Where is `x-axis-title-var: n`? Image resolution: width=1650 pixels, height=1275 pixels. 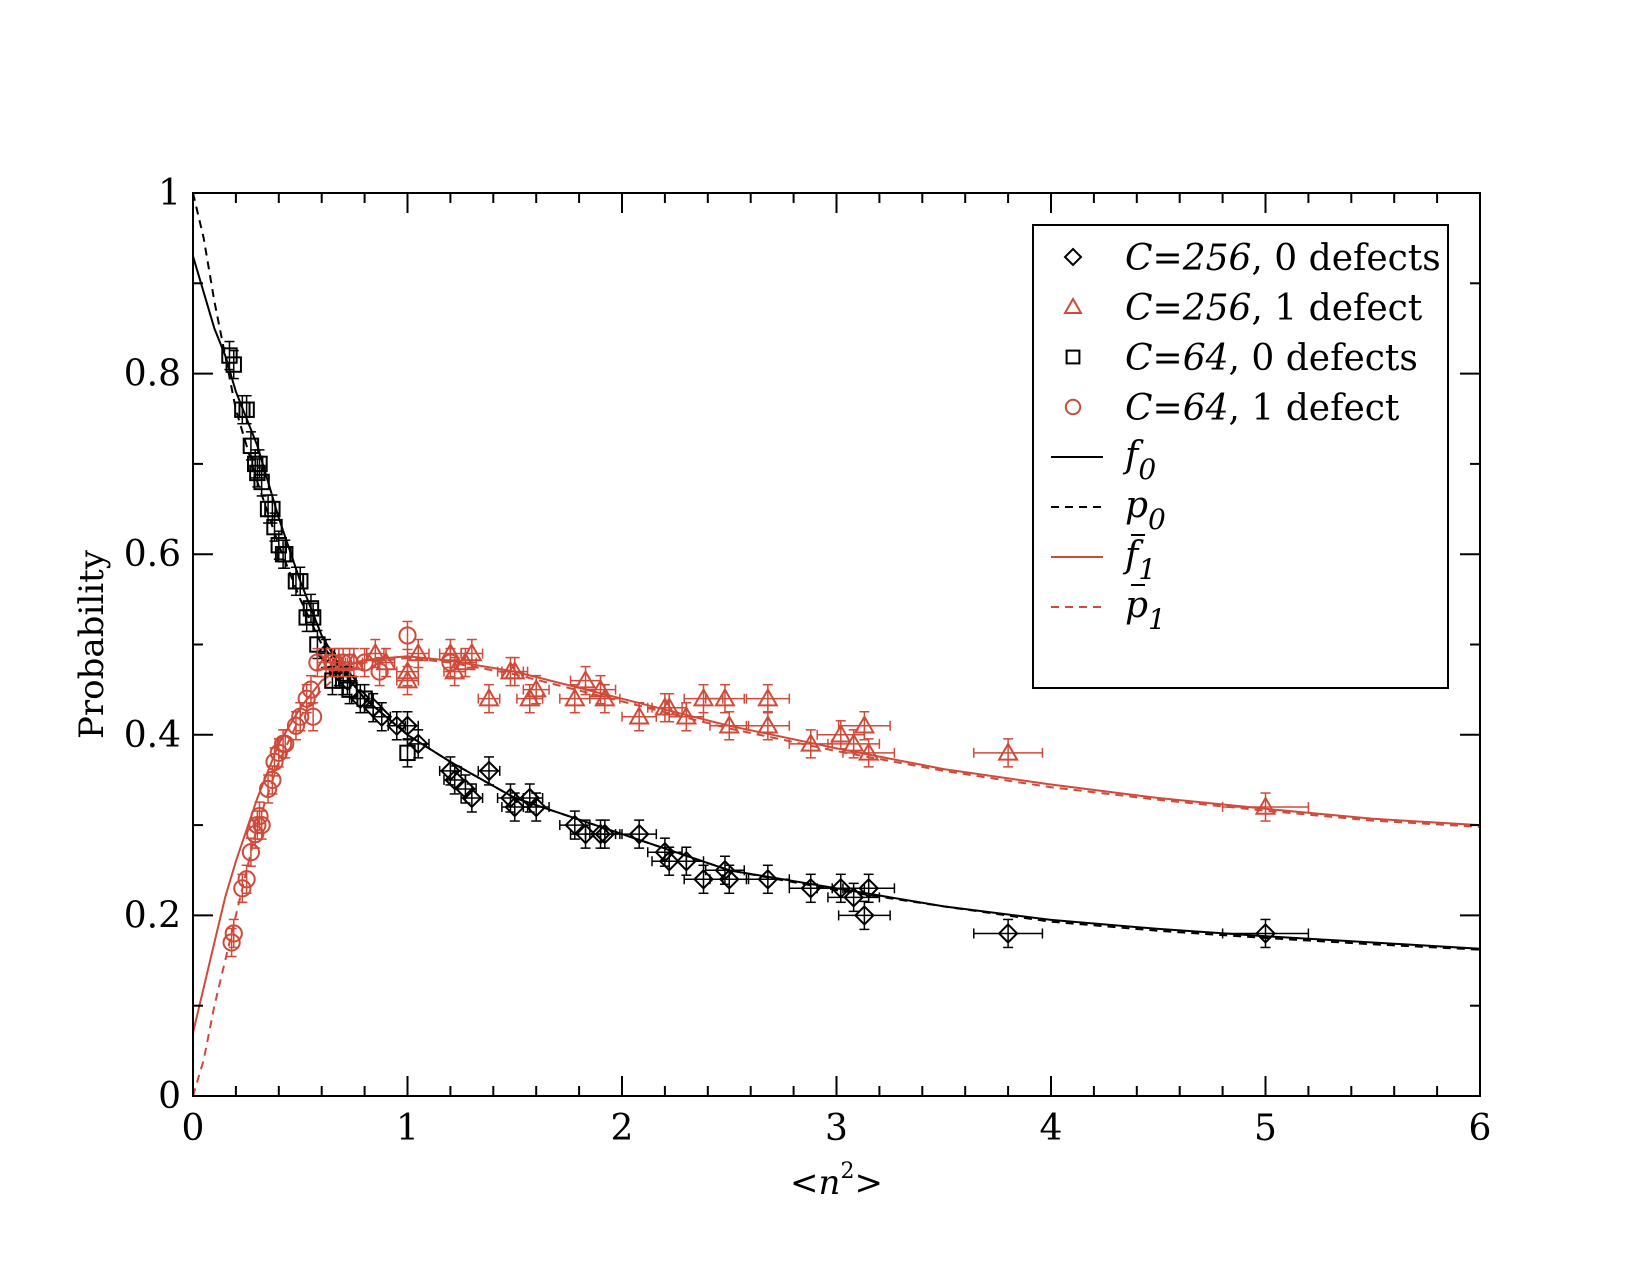 x-axis-title-var: n is located at coordinates (830, 1183).